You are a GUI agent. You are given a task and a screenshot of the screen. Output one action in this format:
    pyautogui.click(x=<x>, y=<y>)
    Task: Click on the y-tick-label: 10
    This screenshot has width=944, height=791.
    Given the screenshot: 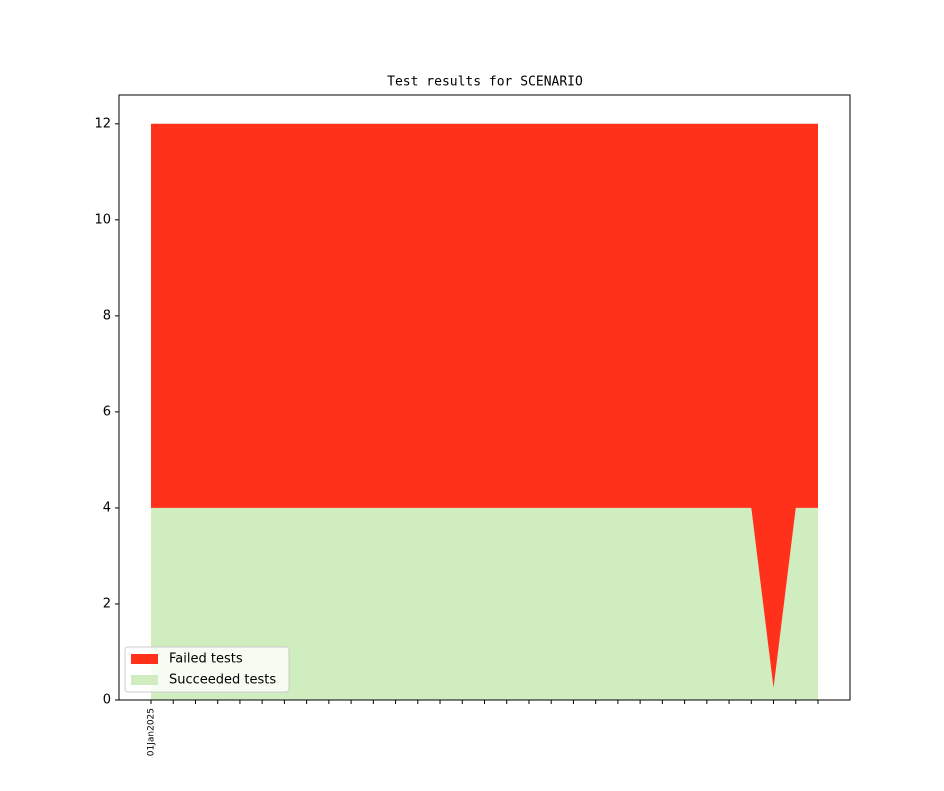 What is the action you would take?
    pyautogui.click(x=102, y=219)
    